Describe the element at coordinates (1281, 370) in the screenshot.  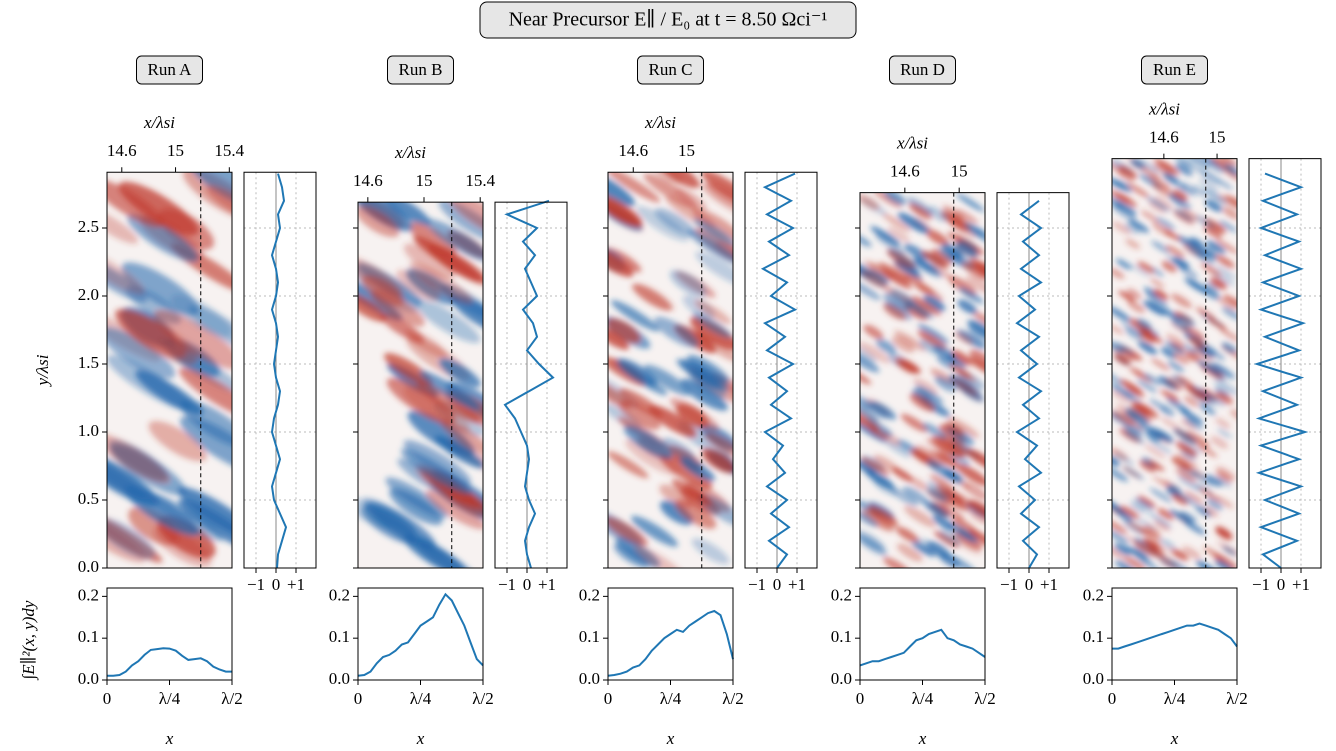
I see `profile-line` at that location.